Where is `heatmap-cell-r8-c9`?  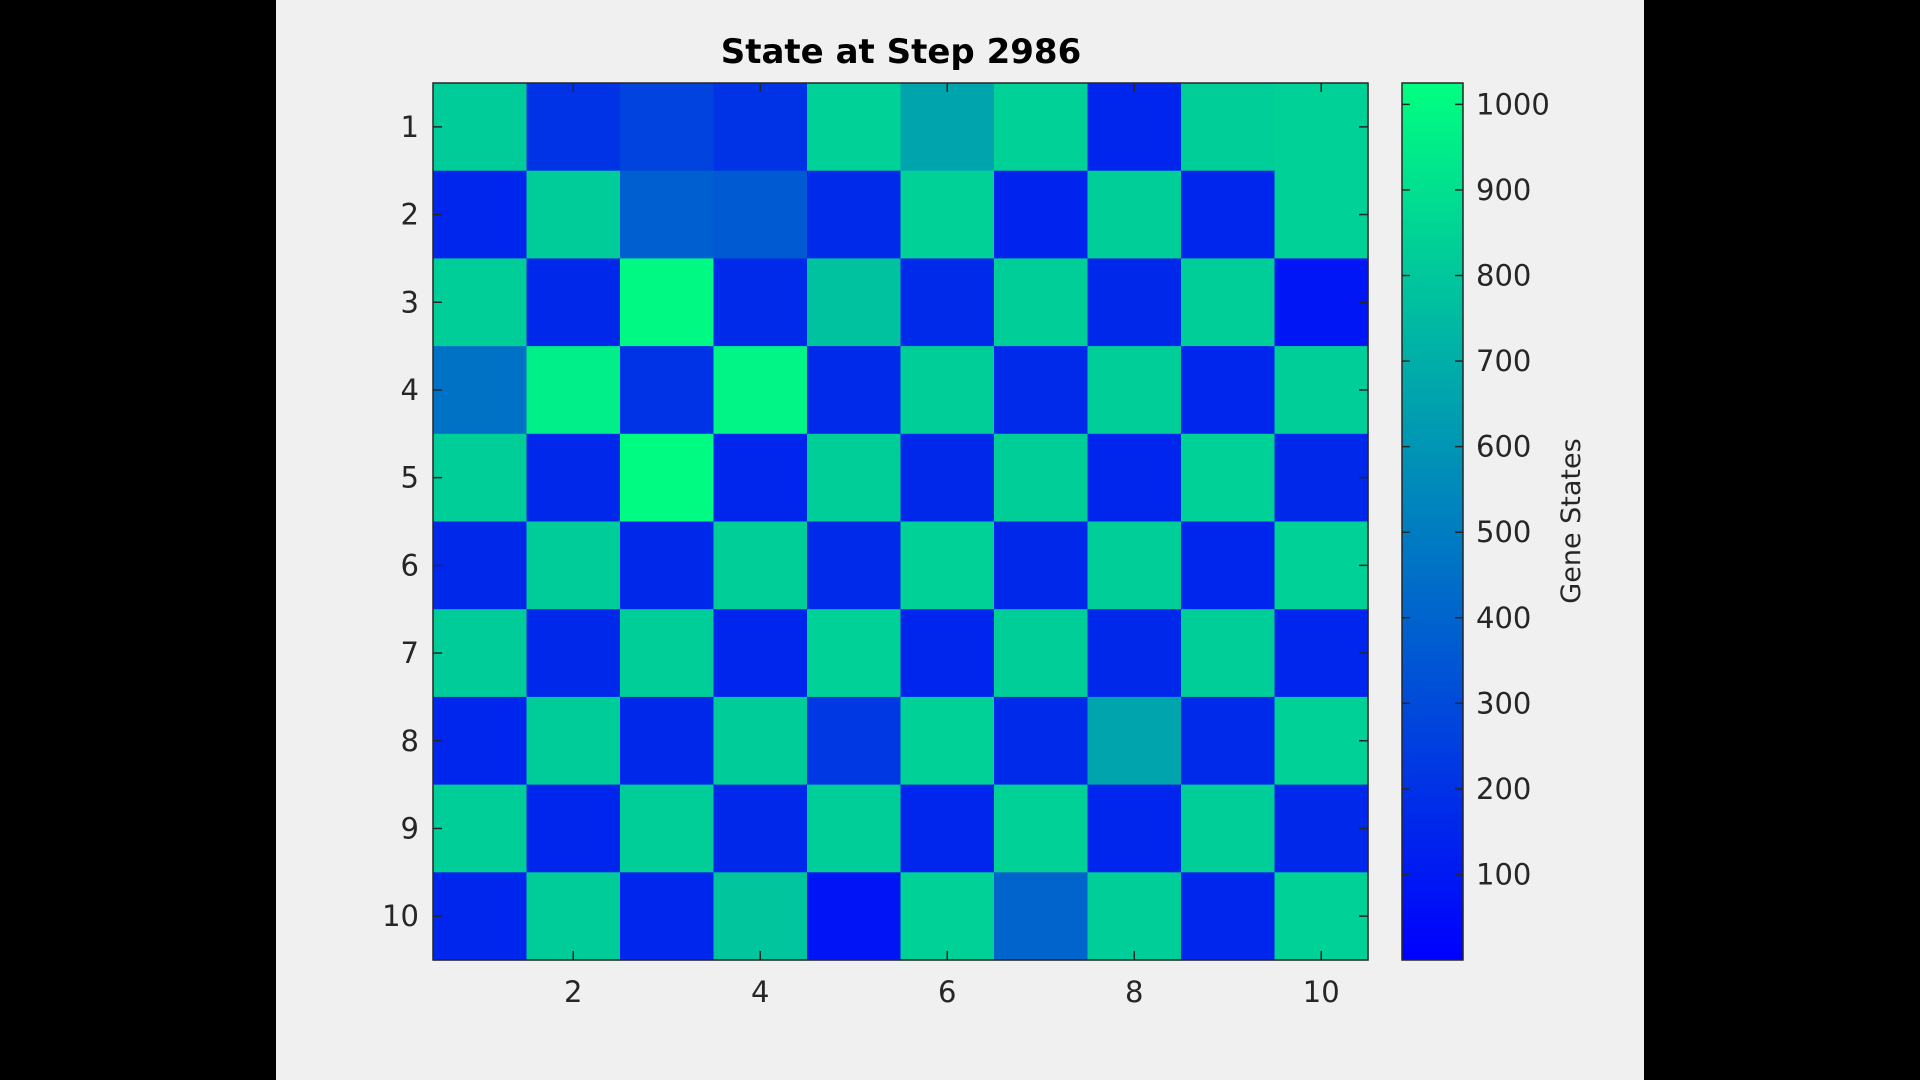 heatmap-cell-r8-c9 is located at coordinates (1228, 741).